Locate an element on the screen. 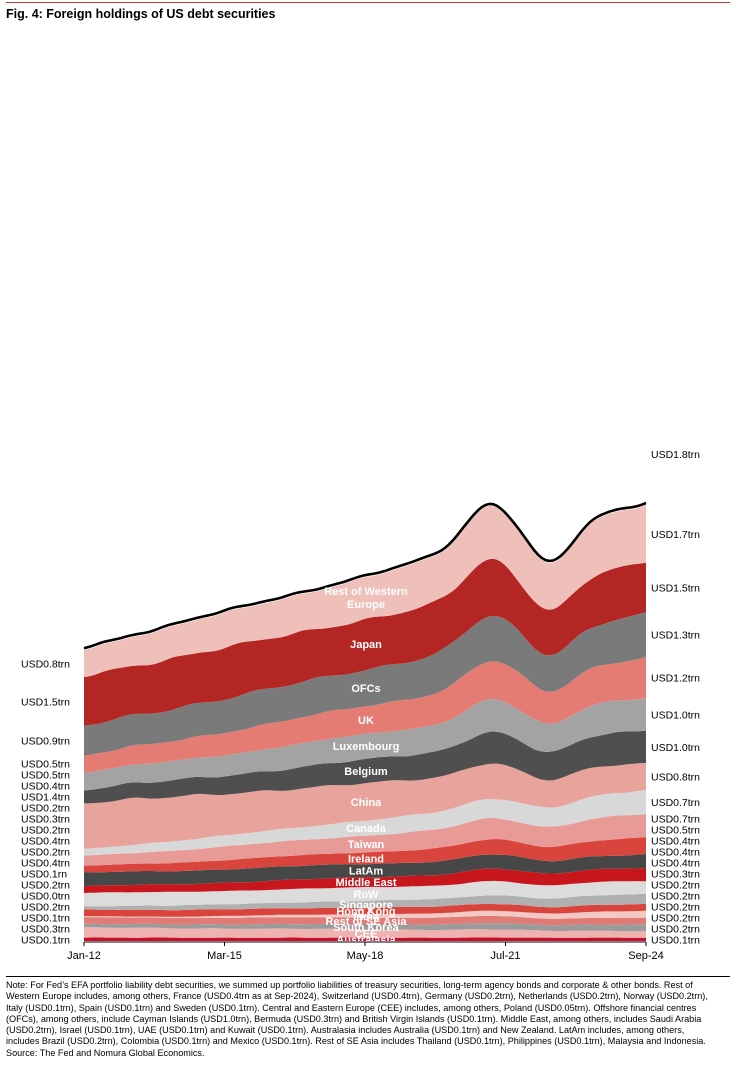  area-china is located at coordinates (365, 805).